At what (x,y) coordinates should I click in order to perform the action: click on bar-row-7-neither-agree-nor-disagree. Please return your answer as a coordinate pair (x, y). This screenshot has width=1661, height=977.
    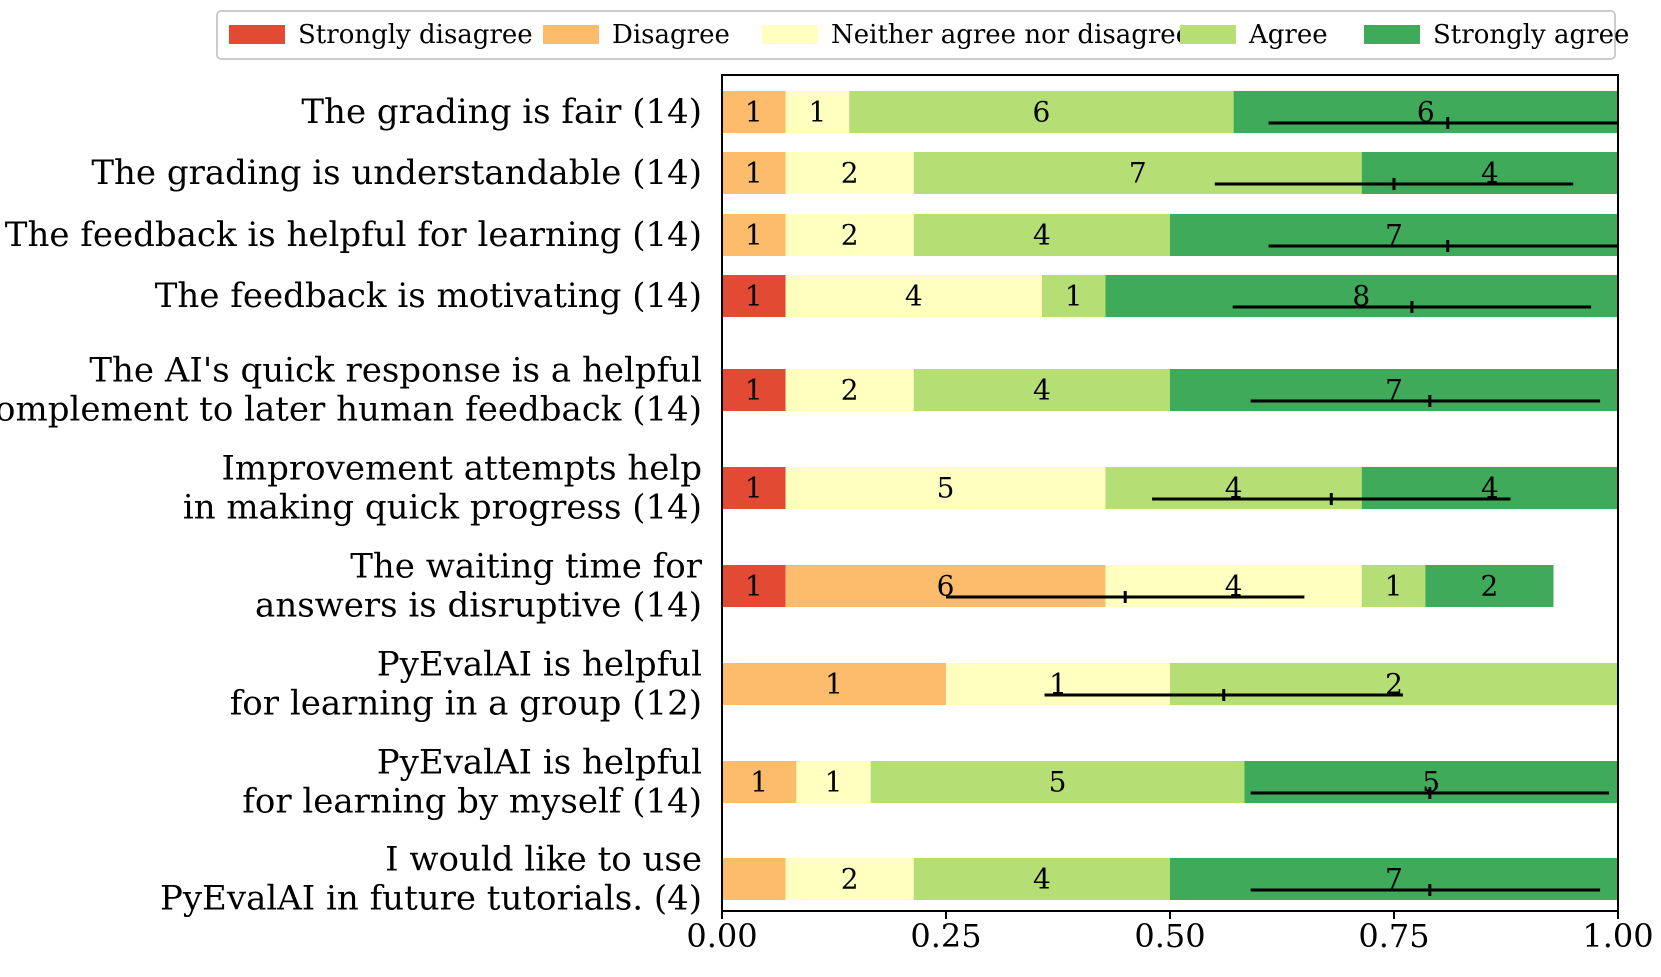
    Looking at the image, I should click on (1058, 684).